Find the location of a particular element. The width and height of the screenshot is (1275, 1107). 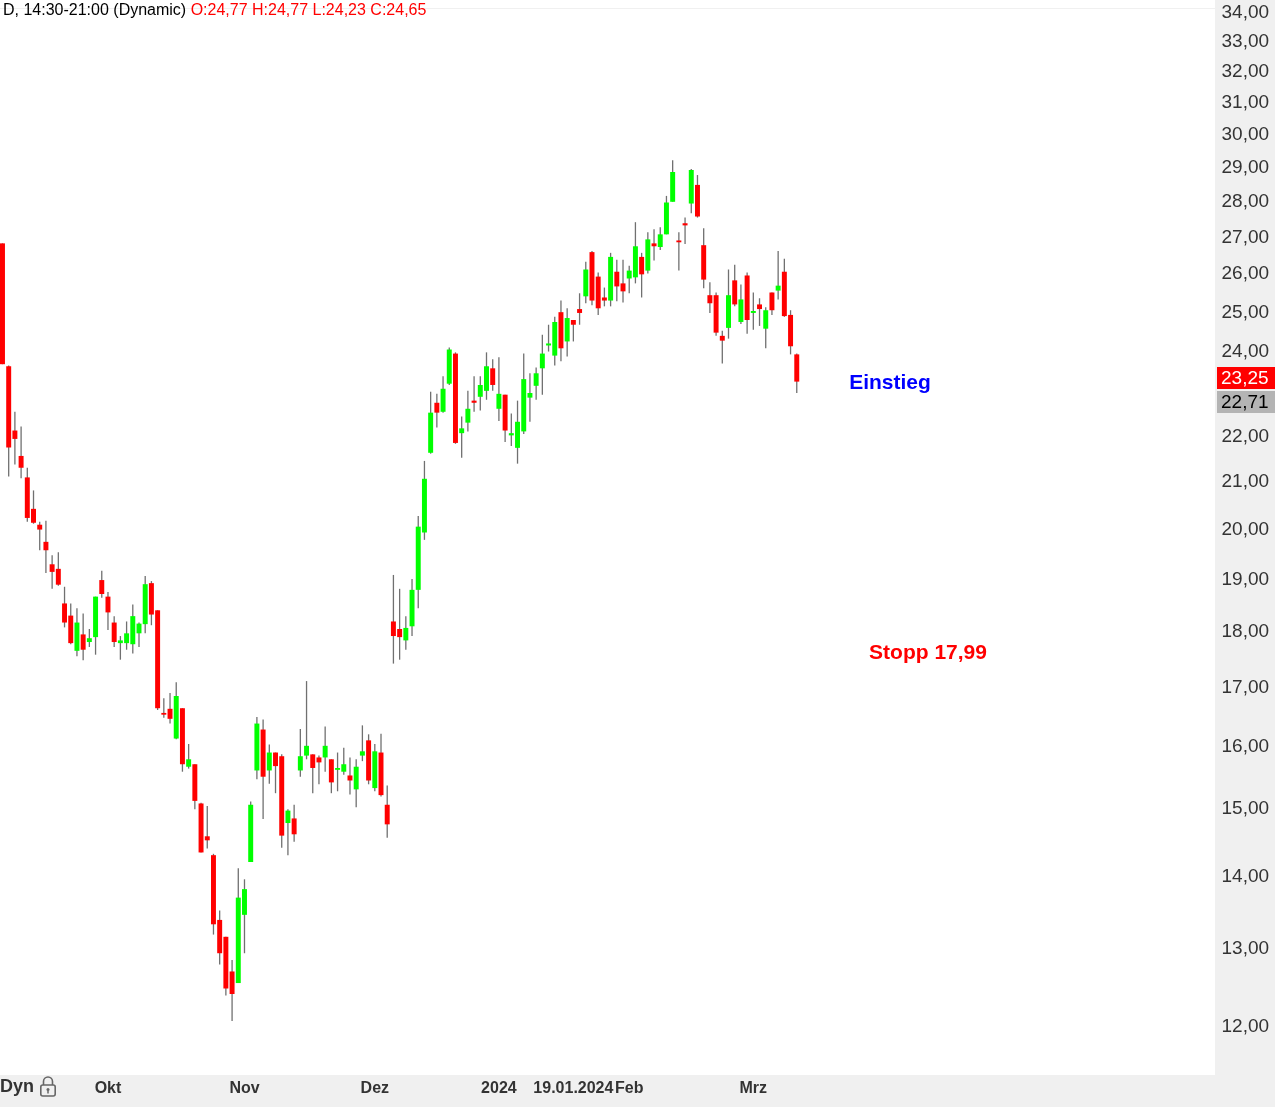

y-tick-label: 20,00 is located at coordinates (1245, 528).